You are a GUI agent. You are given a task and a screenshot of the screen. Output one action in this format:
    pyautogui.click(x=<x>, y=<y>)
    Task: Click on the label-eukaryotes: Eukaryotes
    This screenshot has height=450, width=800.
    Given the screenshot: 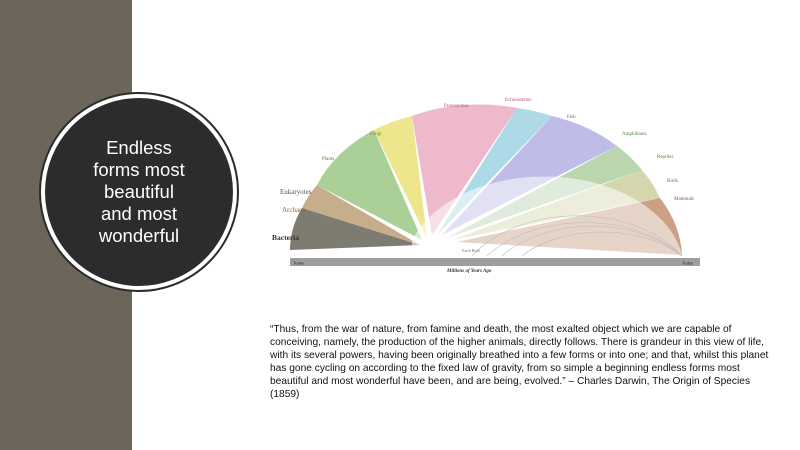 What is the action you would take?
    pyautogui.click(x=296, y=192)
    